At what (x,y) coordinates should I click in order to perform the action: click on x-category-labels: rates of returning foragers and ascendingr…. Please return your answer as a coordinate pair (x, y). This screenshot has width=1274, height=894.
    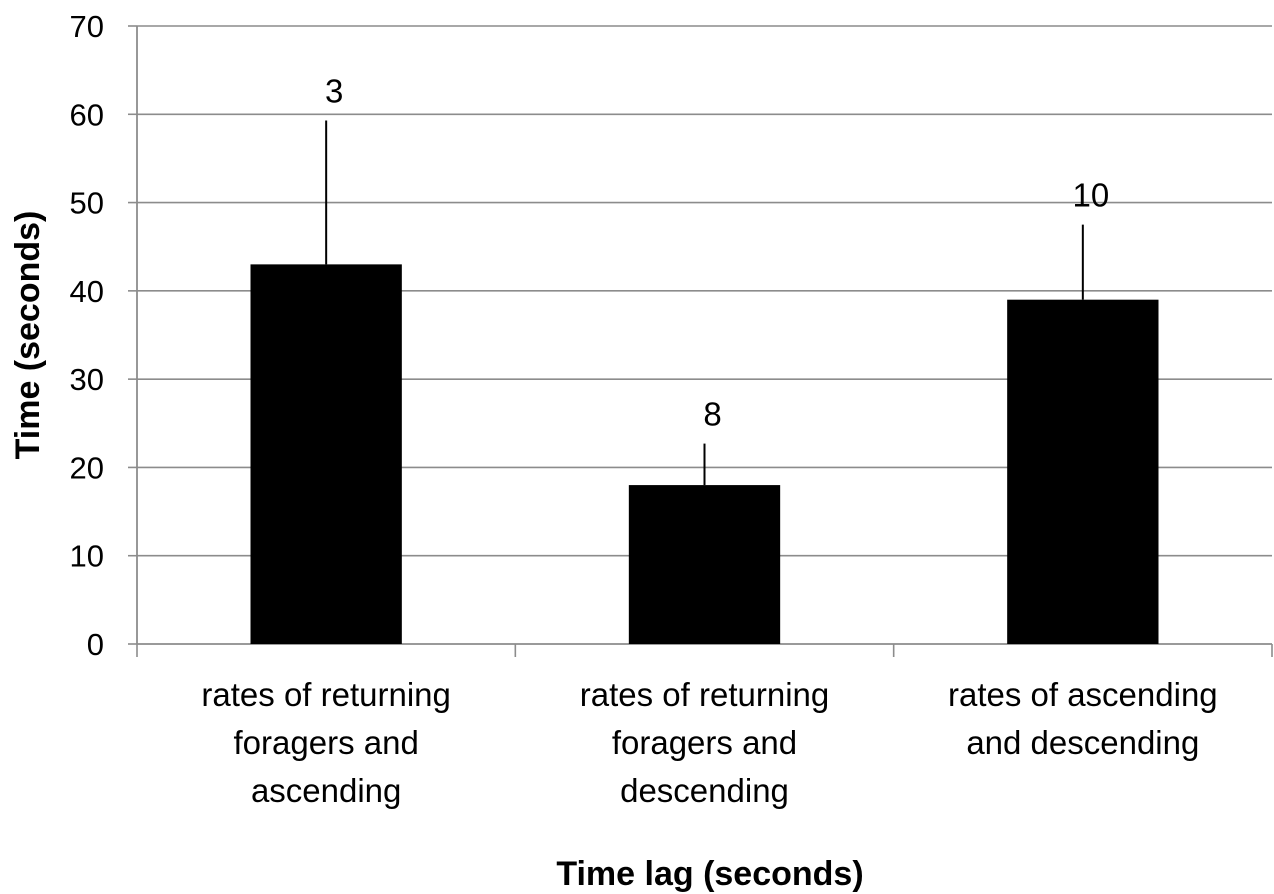
    Looking at the image, I should click on (709, 742).